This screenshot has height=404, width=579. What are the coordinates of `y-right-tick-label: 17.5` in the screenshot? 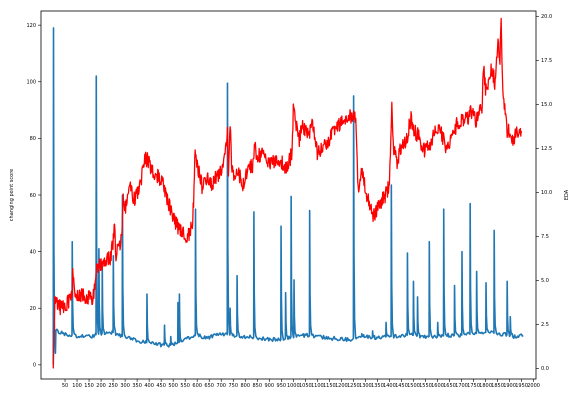 It's located at (546, 61).